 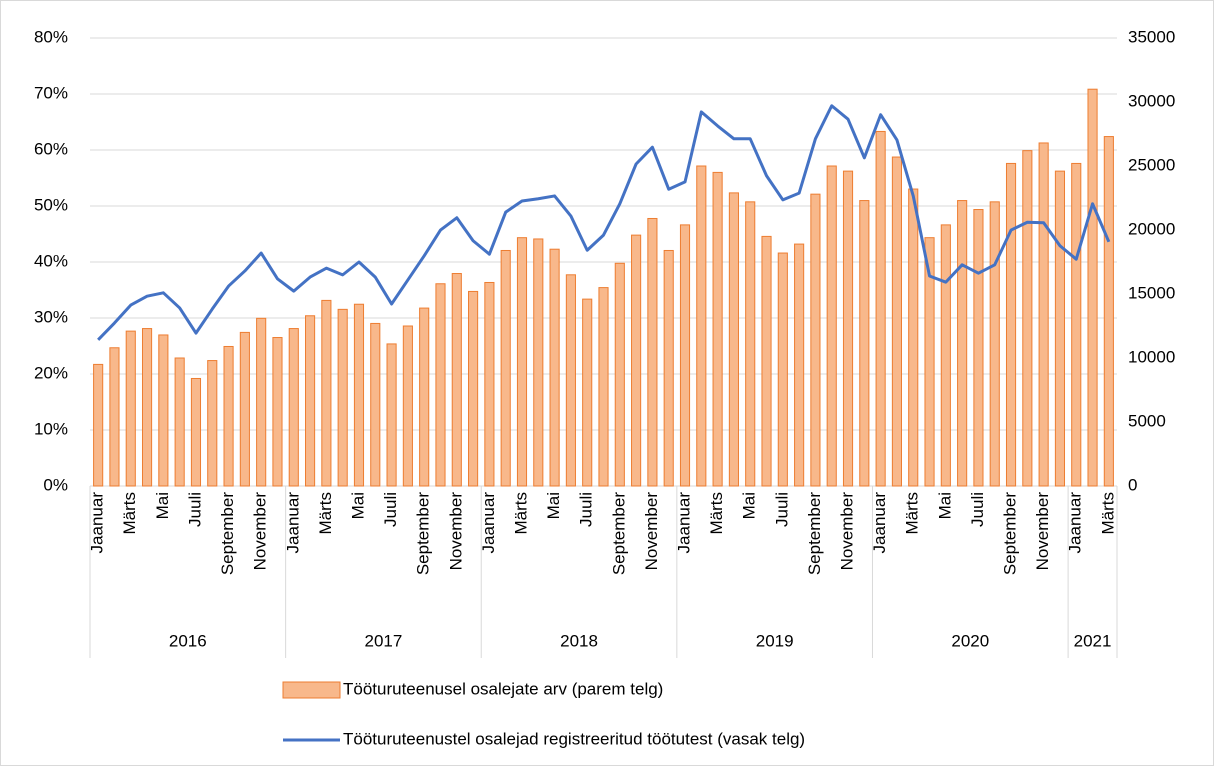 What do you see at coordinates (311, 690) in the screenshot?
I see `legend-swatch` at bounding box center [311, 690].